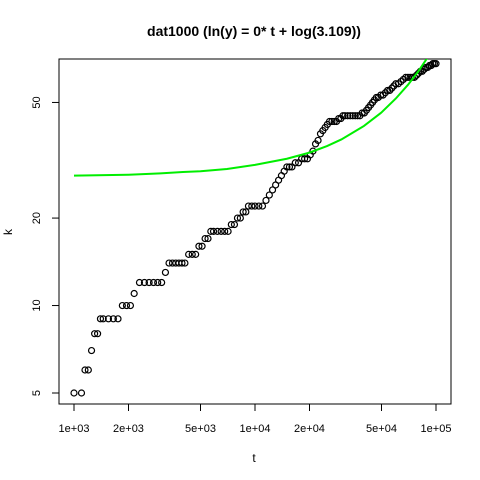  What do you see at coordinates (436, 429) in the screenshot?
I see `x-tick-label: 1e+05` at bounding box center [436, 429].